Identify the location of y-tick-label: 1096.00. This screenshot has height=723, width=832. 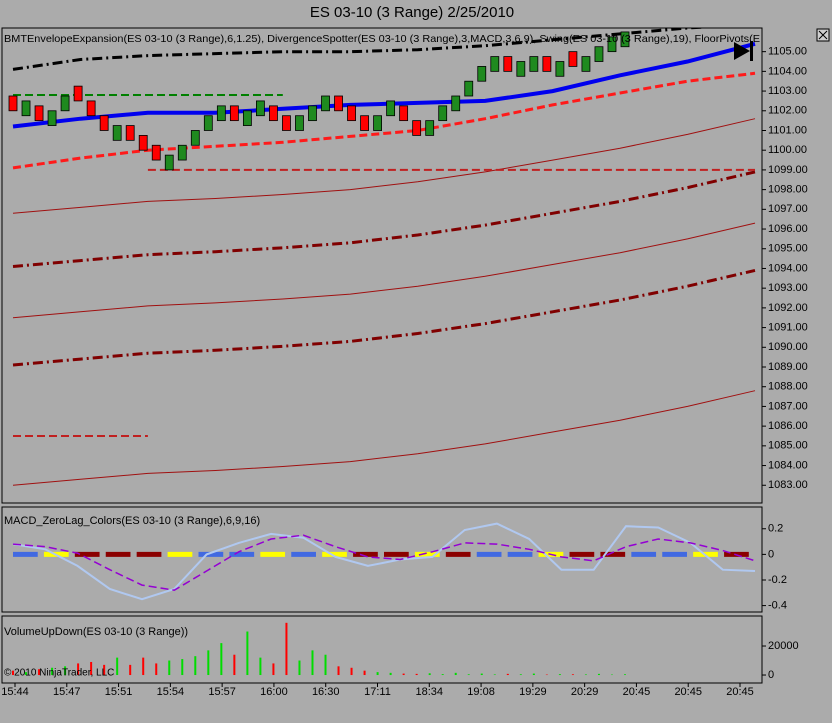
(788, 229).